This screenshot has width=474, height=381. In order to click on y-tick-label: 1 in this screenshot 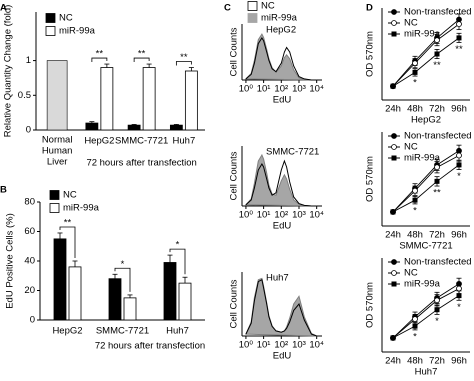, I will do `click(28, 60)`.